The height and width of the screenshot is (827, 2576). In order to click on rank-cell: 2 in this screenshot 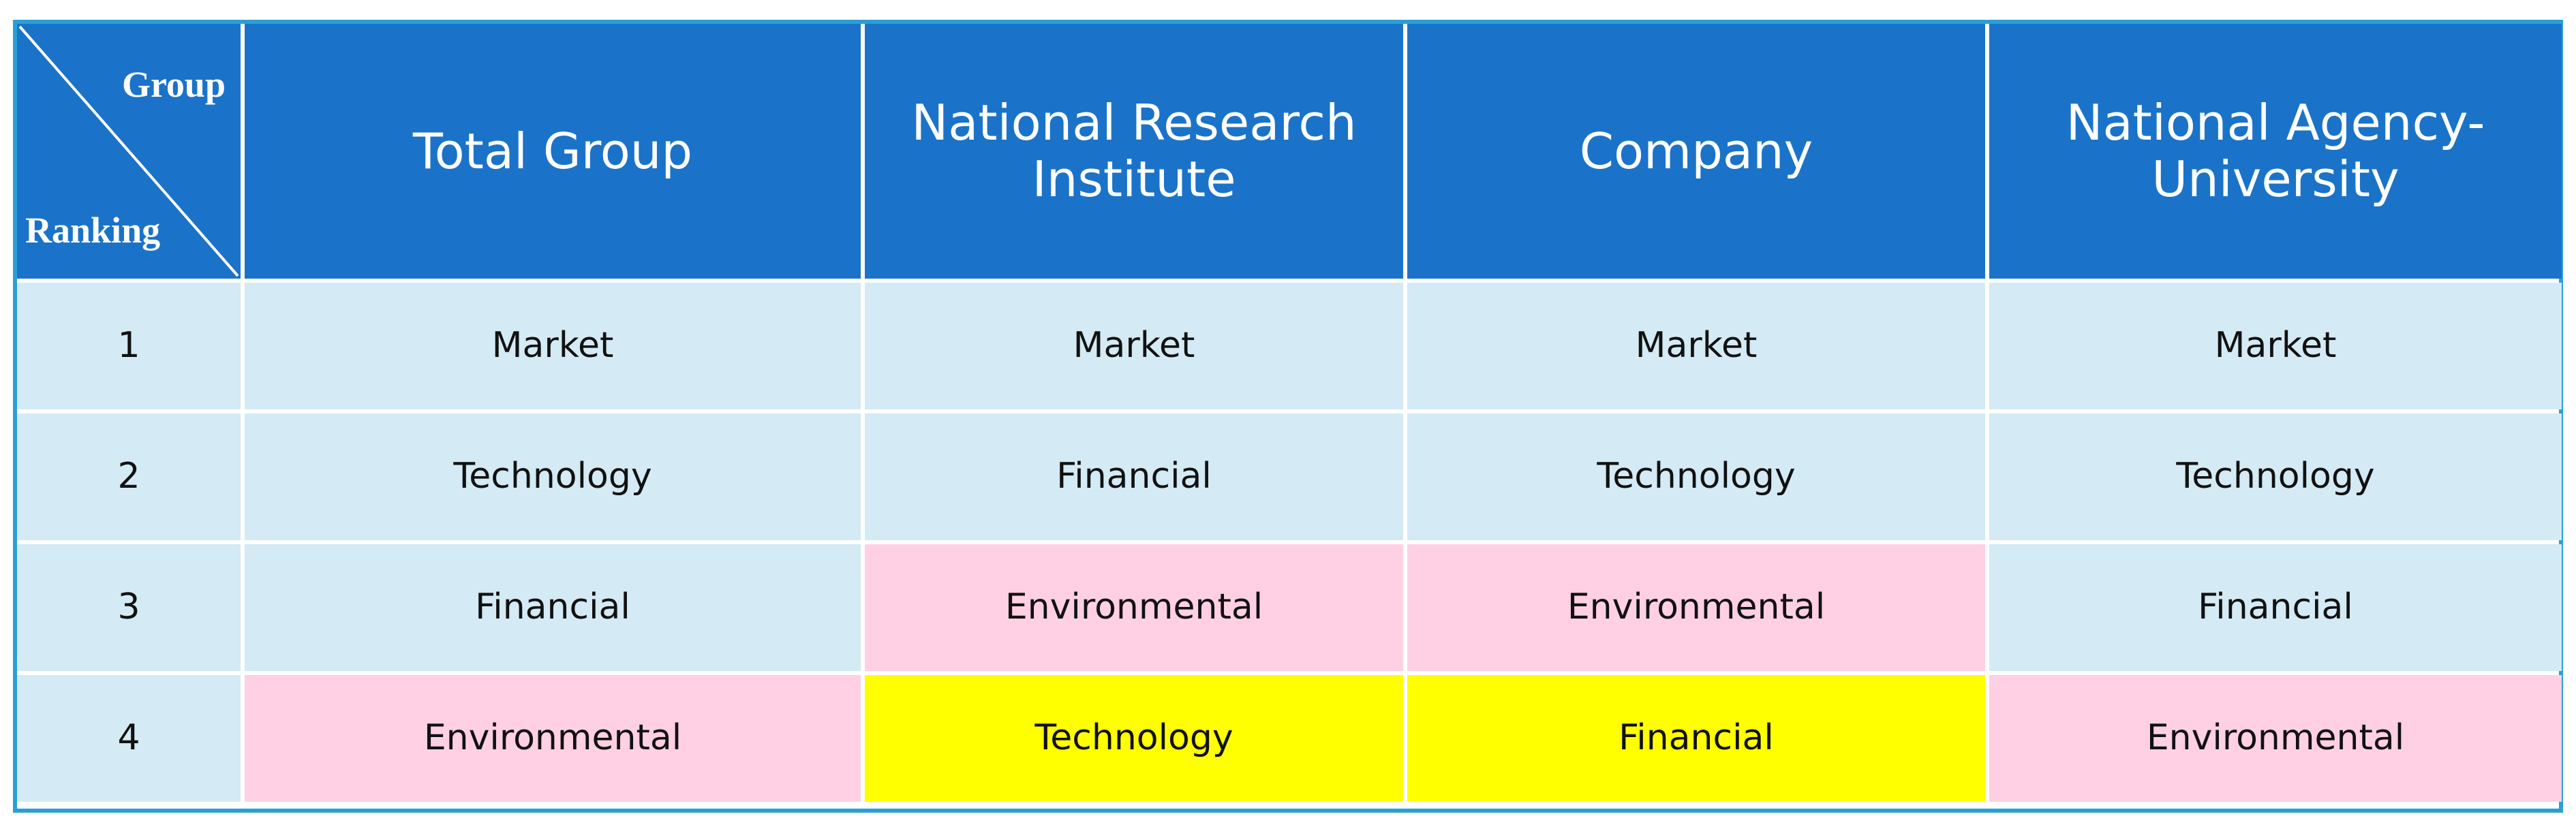, I will do `click(129, 477)`.